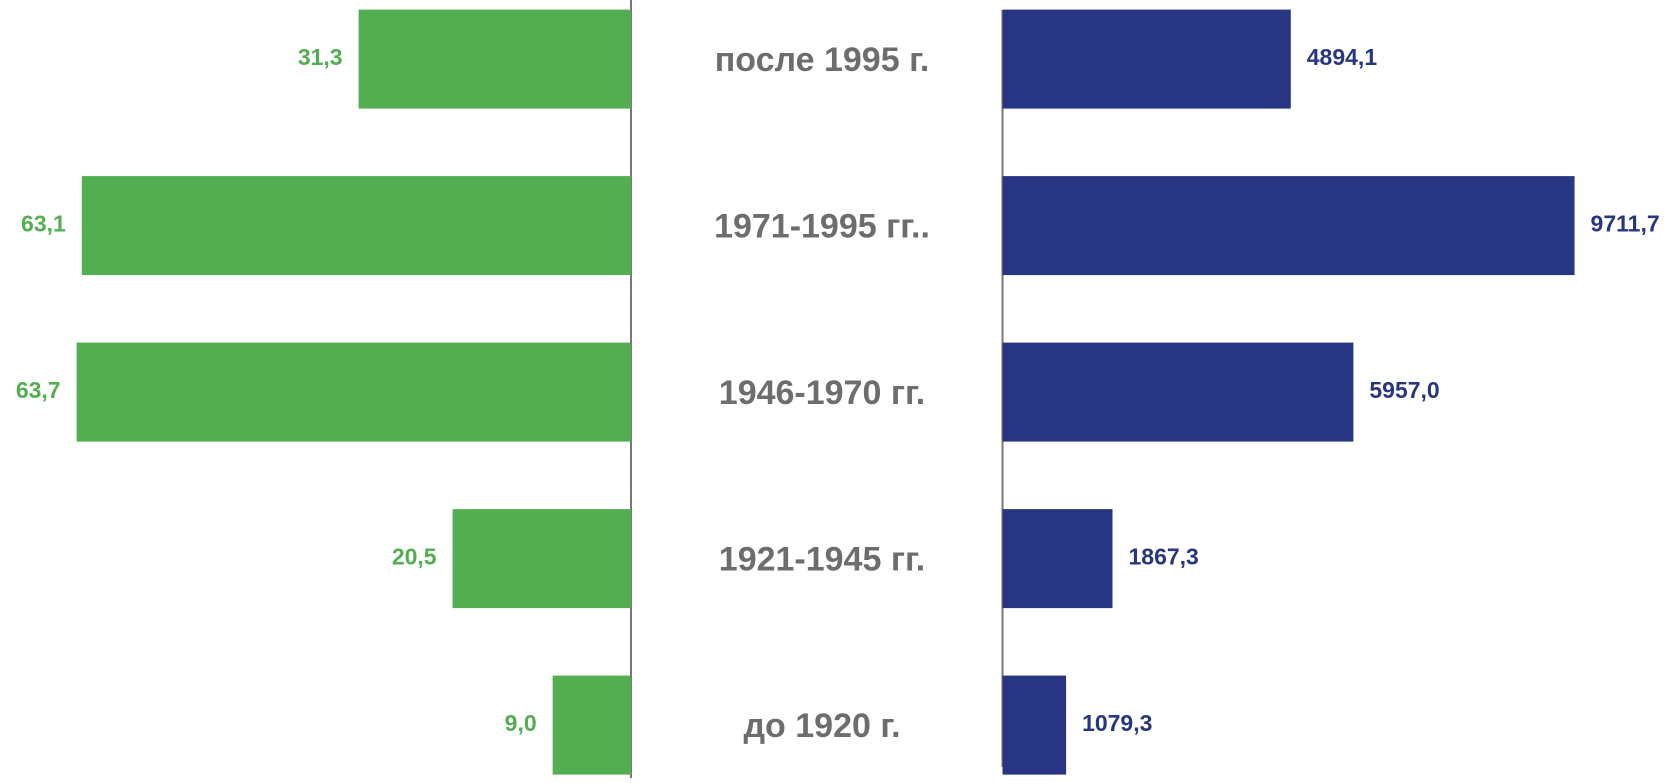  What do you see at coordinates (320, 57) in the screenshot?
I see `value-label: 31,3` at bounding box center [320, 57].